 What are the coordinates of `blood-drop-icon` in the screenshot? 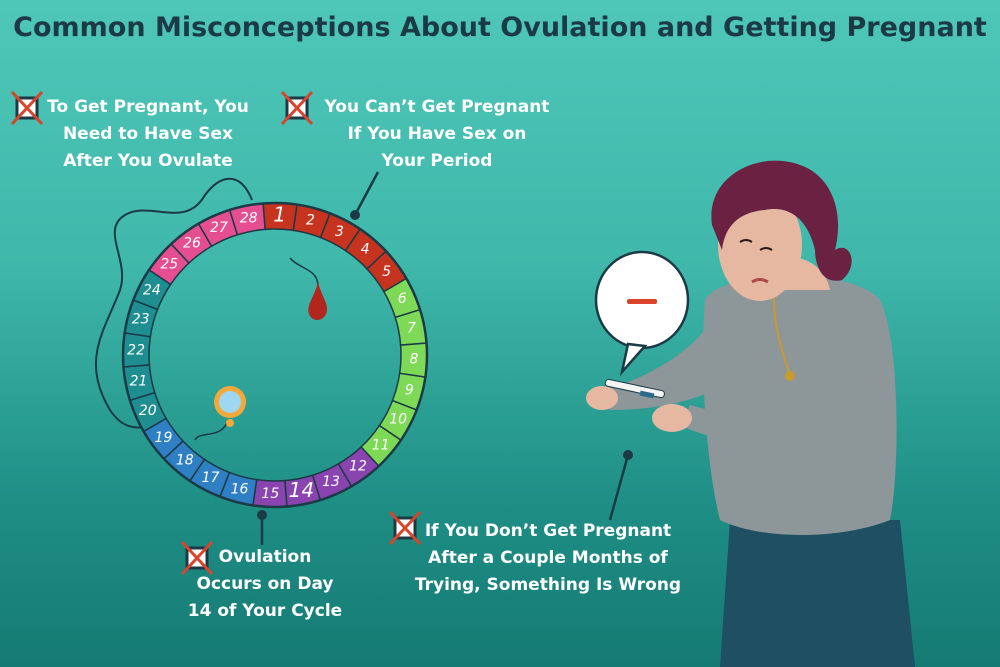 It's located at (318, 301).